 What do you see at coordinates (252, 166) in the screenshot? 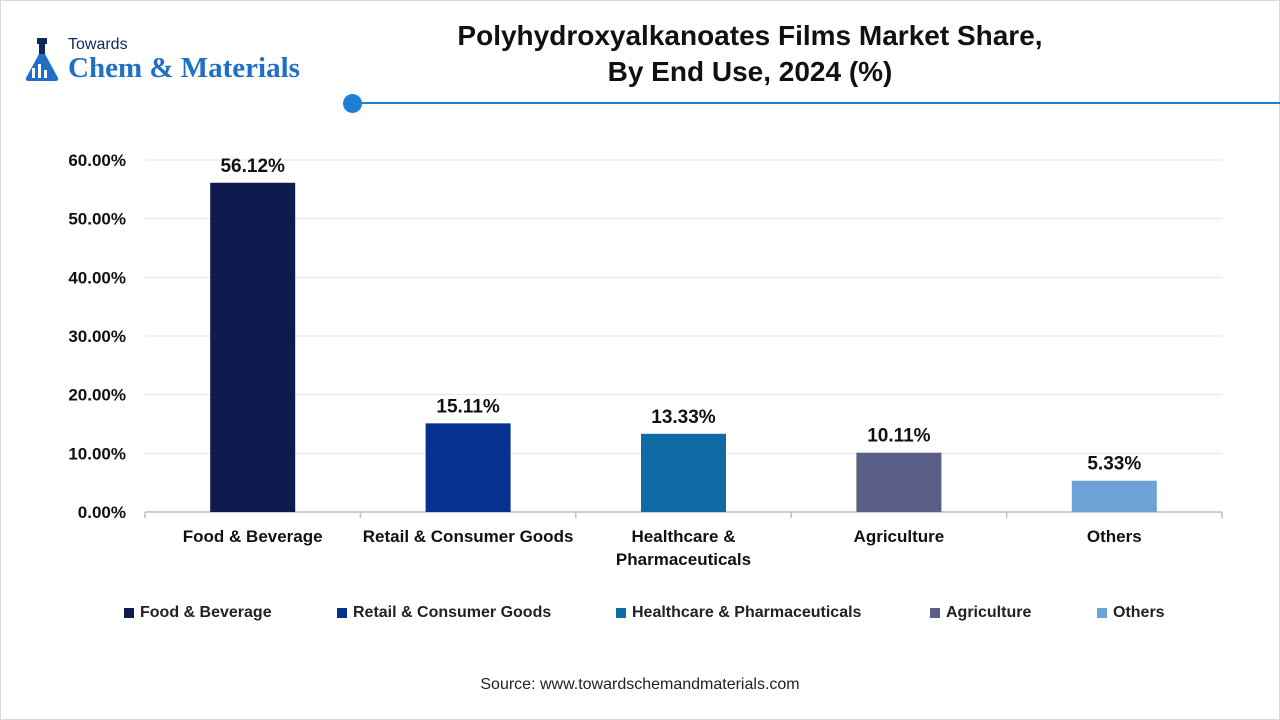
I see `data-label: 56.12%` at bounding box center [252, 166].